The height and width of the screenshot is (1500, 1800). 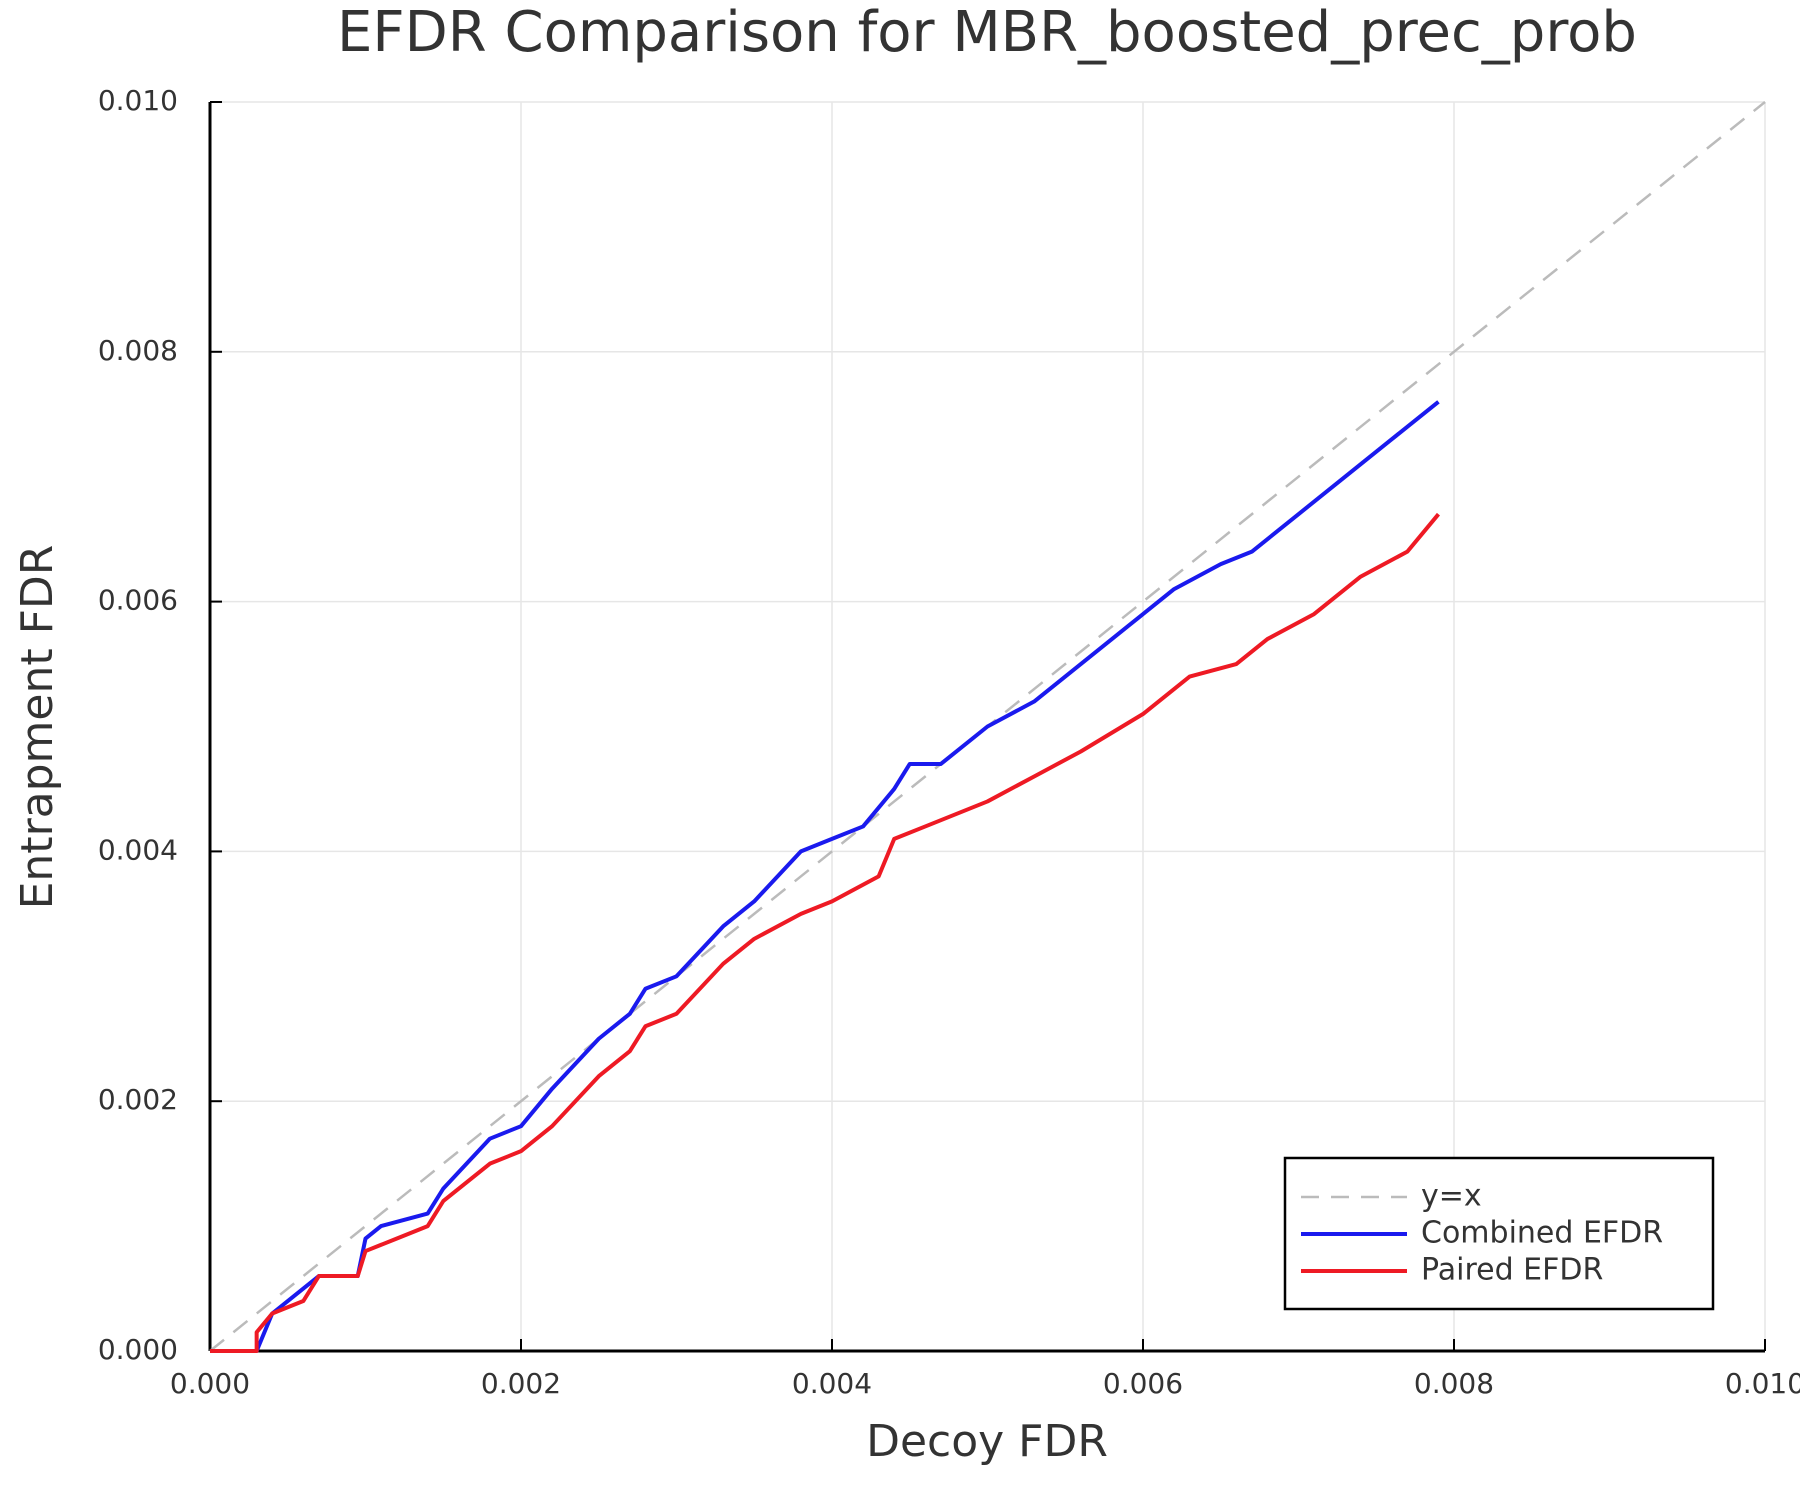 I want to click on y-tick-label: 0.006, so click(x=138, y=600).